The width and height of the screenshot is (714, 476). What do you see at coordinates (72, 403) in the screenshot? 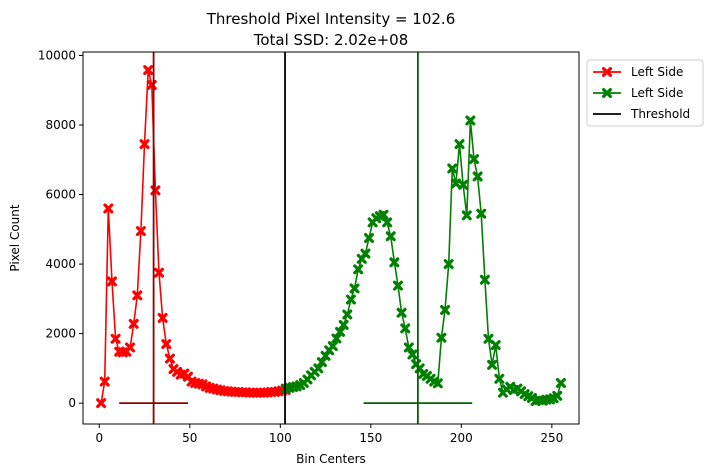
I see `y-tick-label: 0` at bounding box center [72, 403].